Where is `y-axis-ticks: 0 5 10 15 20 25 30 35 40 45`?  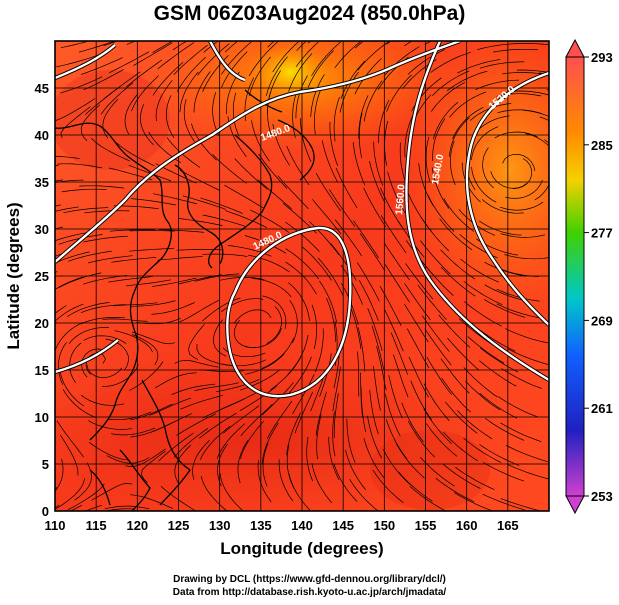
y-axis-ticks: 0 5 10 15 20 25 30 35 40 45 is located at coordinates (42, 300).